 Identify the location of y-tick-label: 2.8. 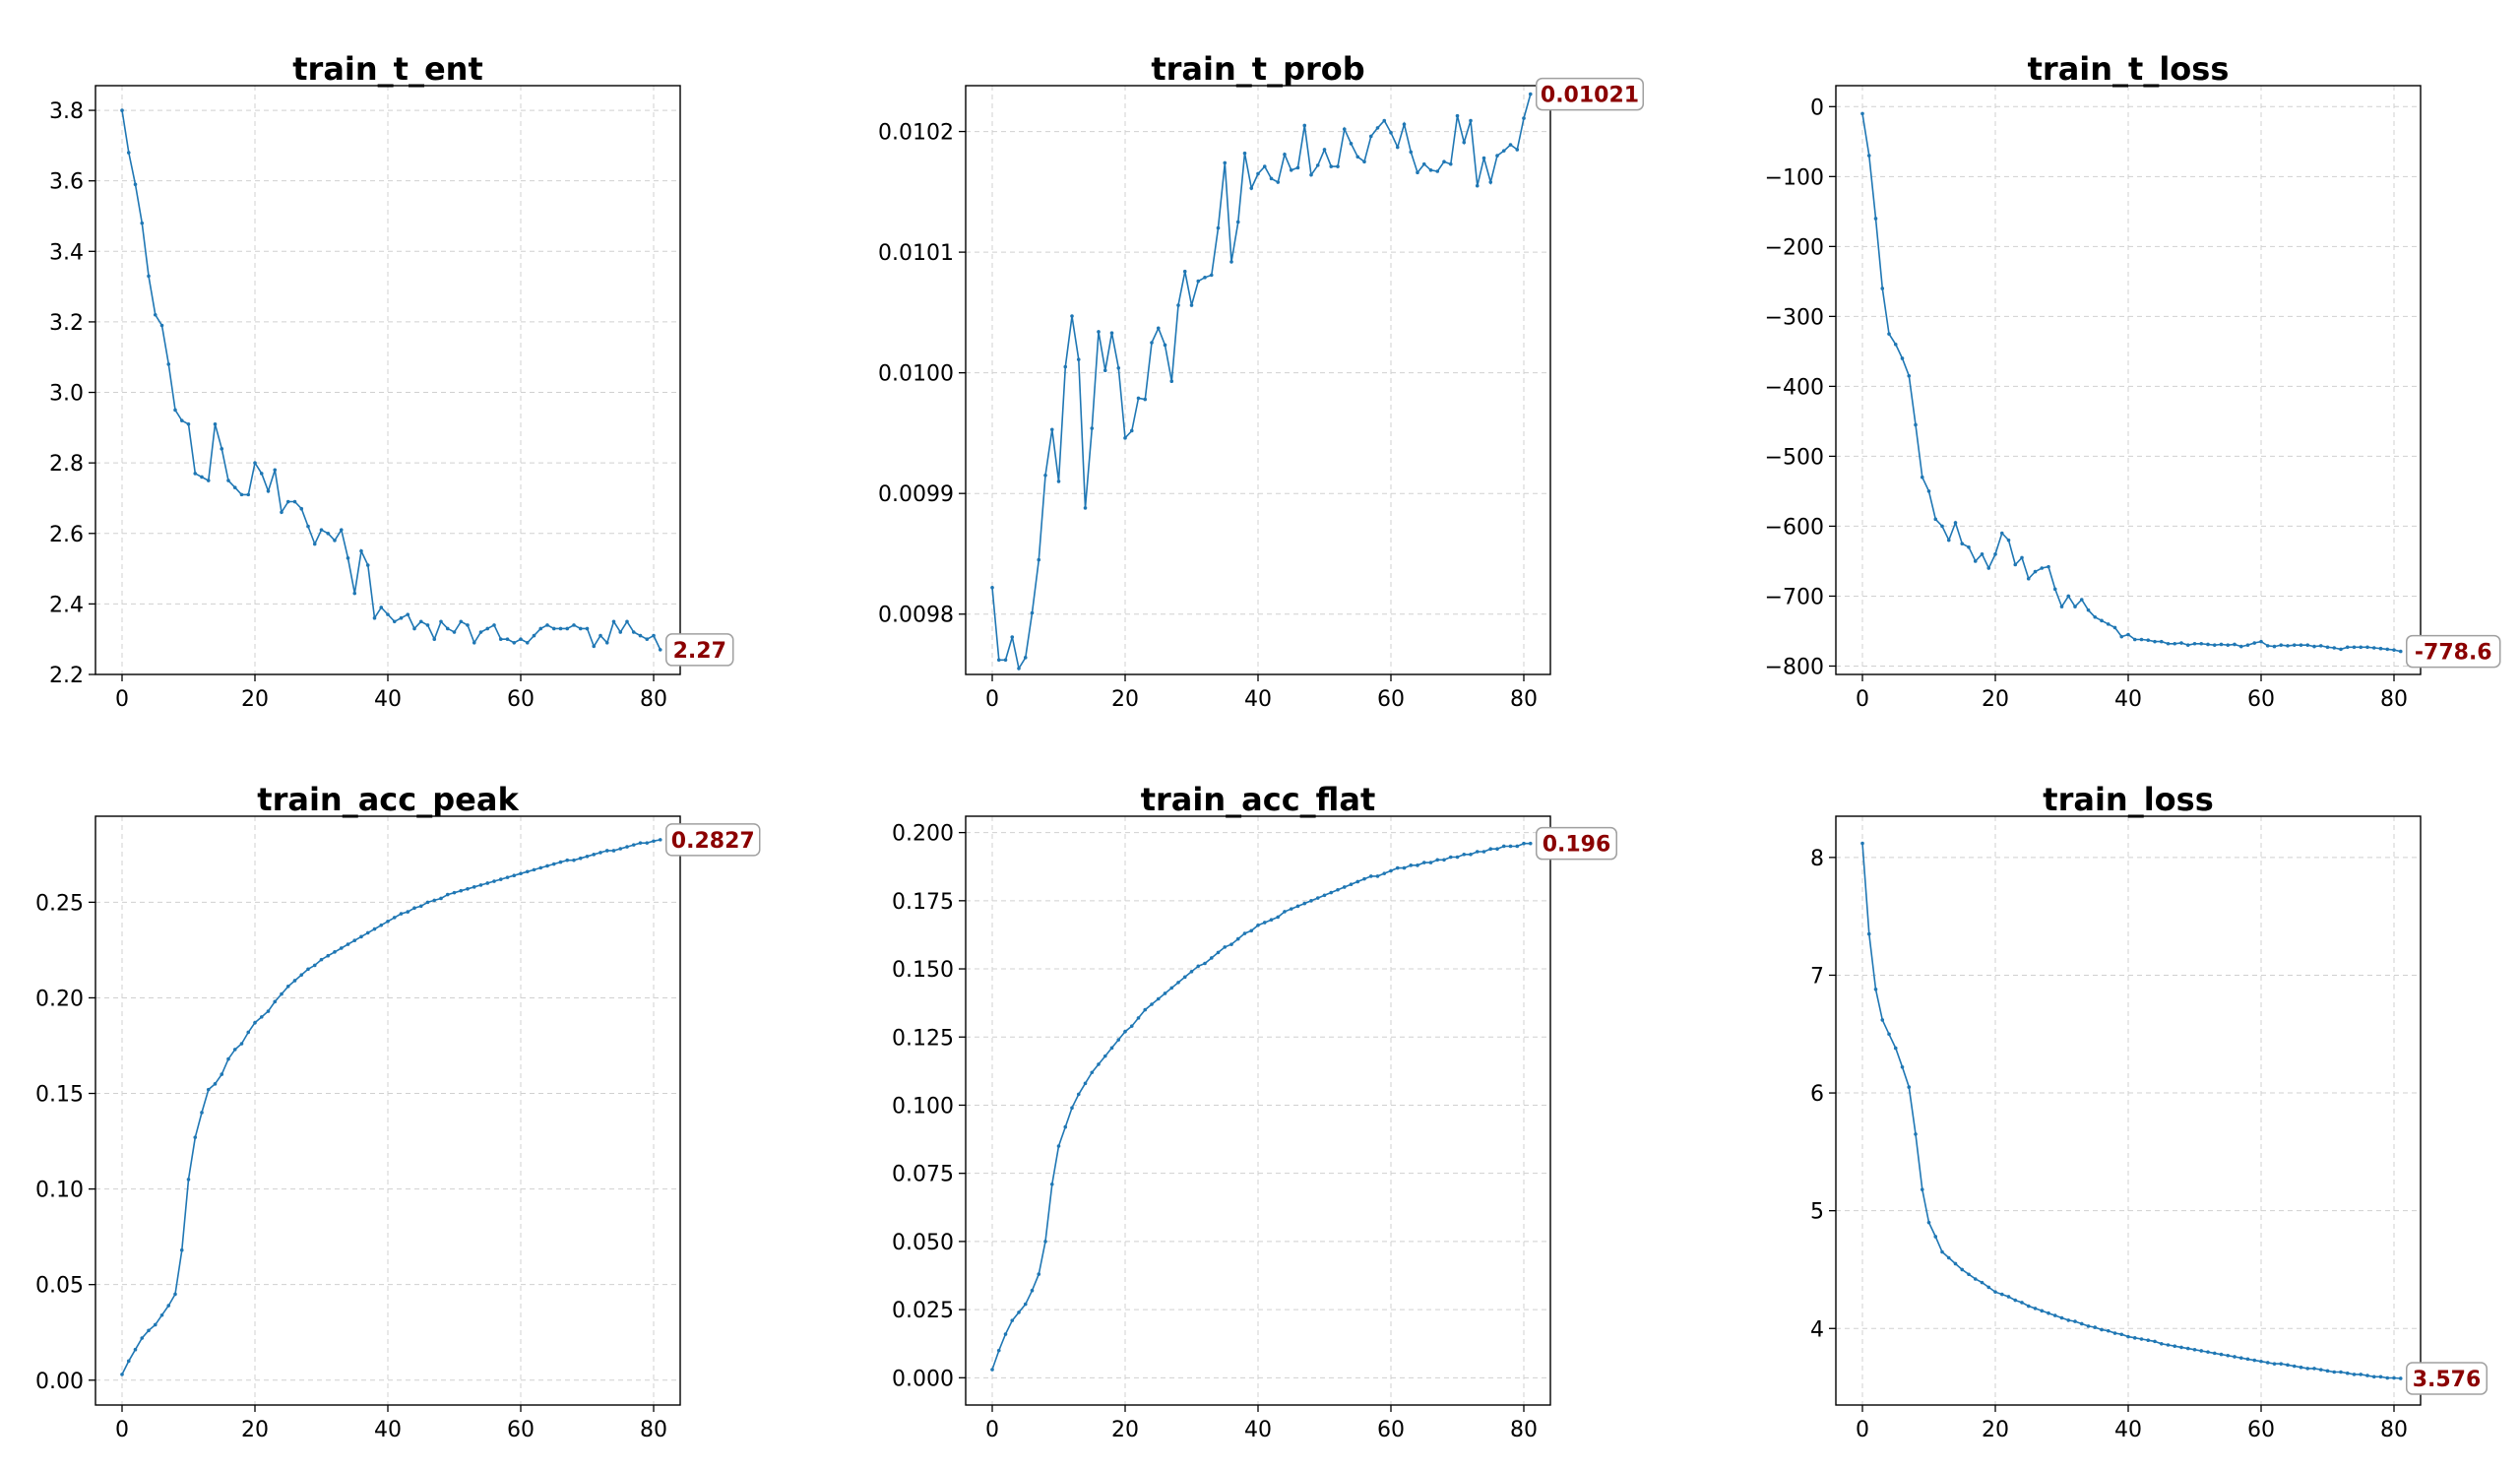
(66, 464).